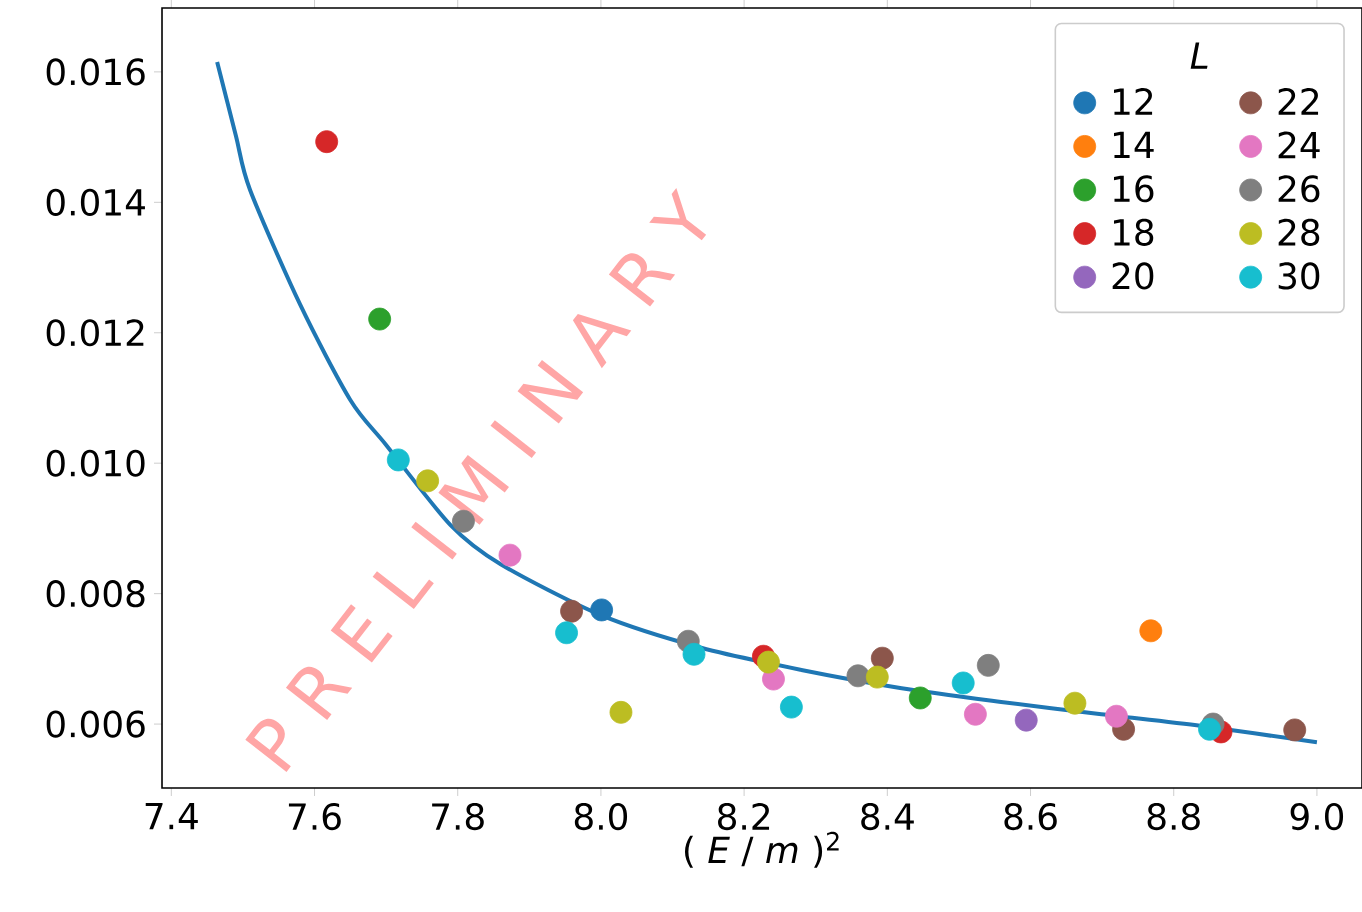 The image size is (1362, 912). Describe the element at coordinates (1030, 817) in the screenshot. I see `x-tick-label: 8.6` at that location.